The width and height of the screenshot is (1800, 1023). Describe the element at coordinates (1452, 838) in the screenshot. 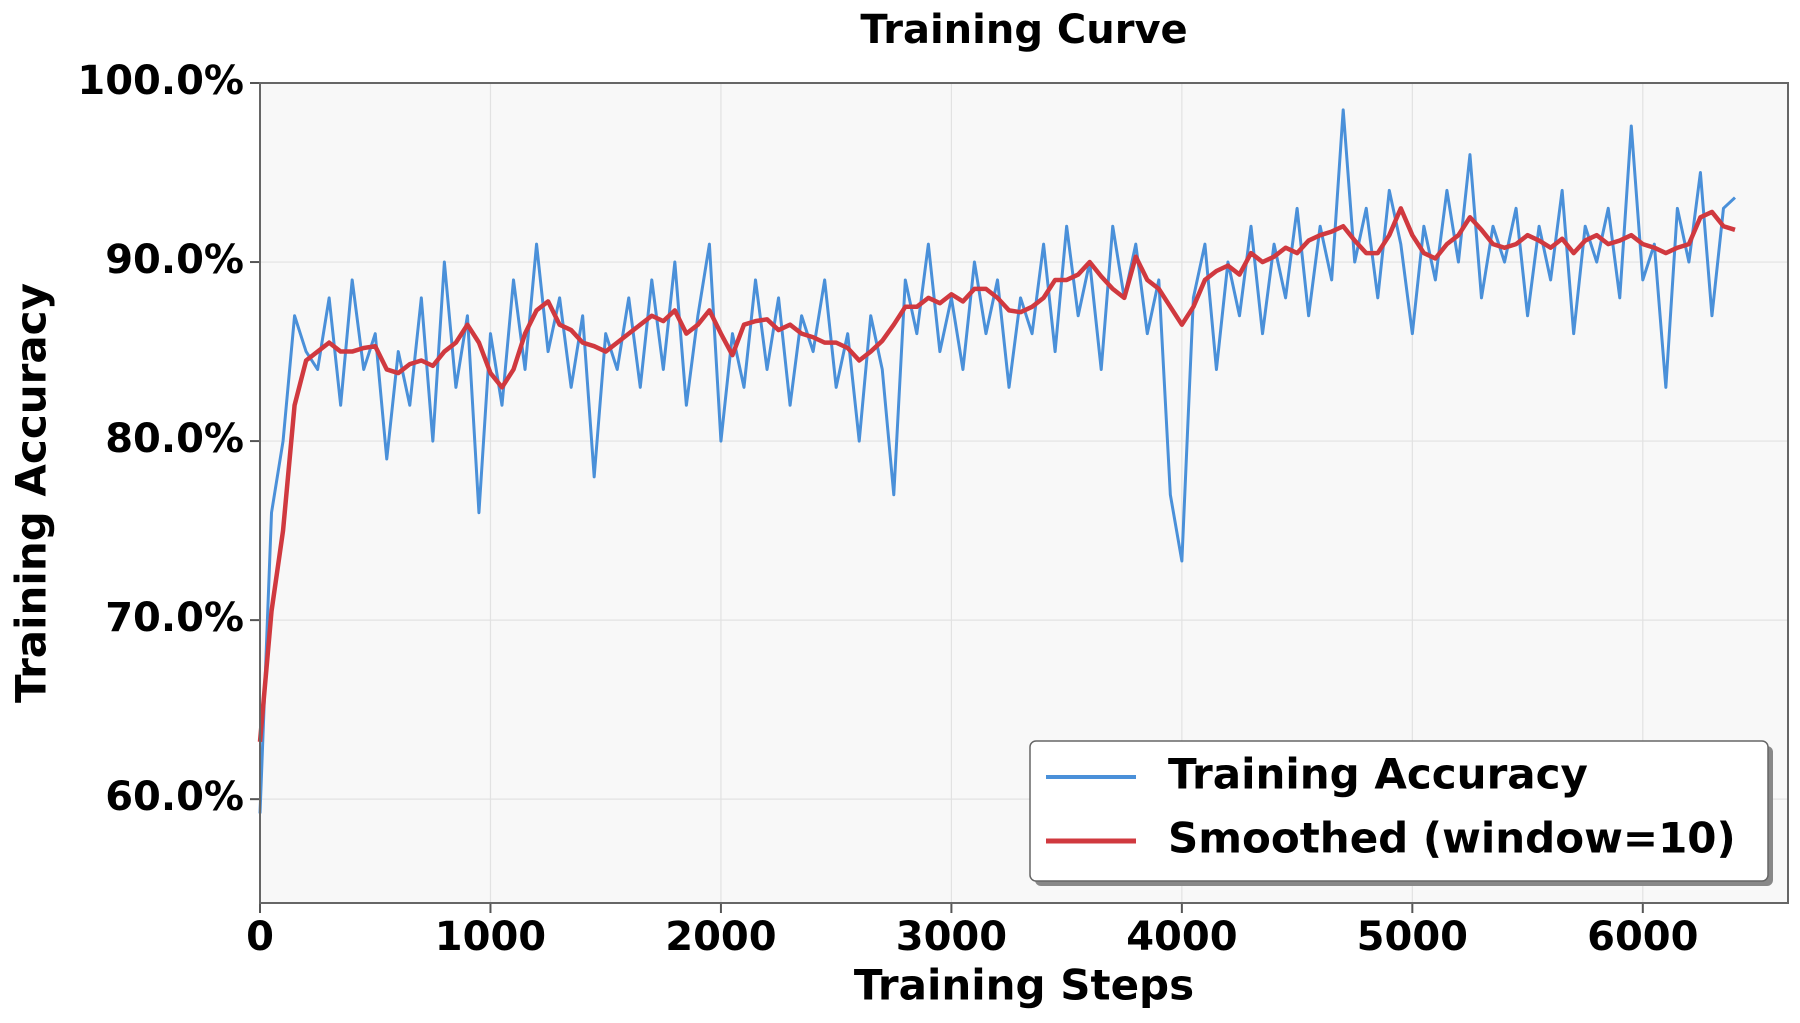

I see `legend-label: Smoothed (window=10)` at that location.